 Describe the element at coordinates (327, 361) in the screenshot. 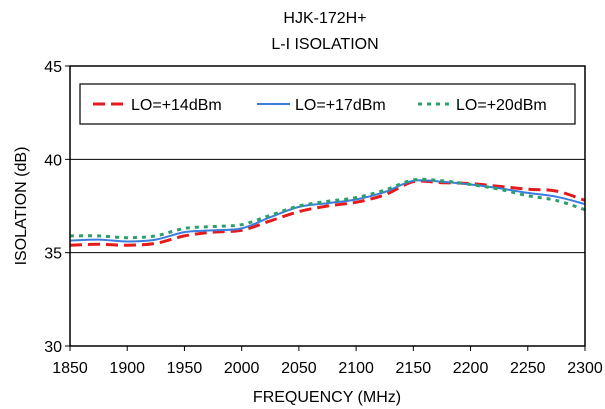

I see `x-axis-ticks: 1850 1900 1950 2000 2050 2100 2150 2200 2250 2300` at that location.